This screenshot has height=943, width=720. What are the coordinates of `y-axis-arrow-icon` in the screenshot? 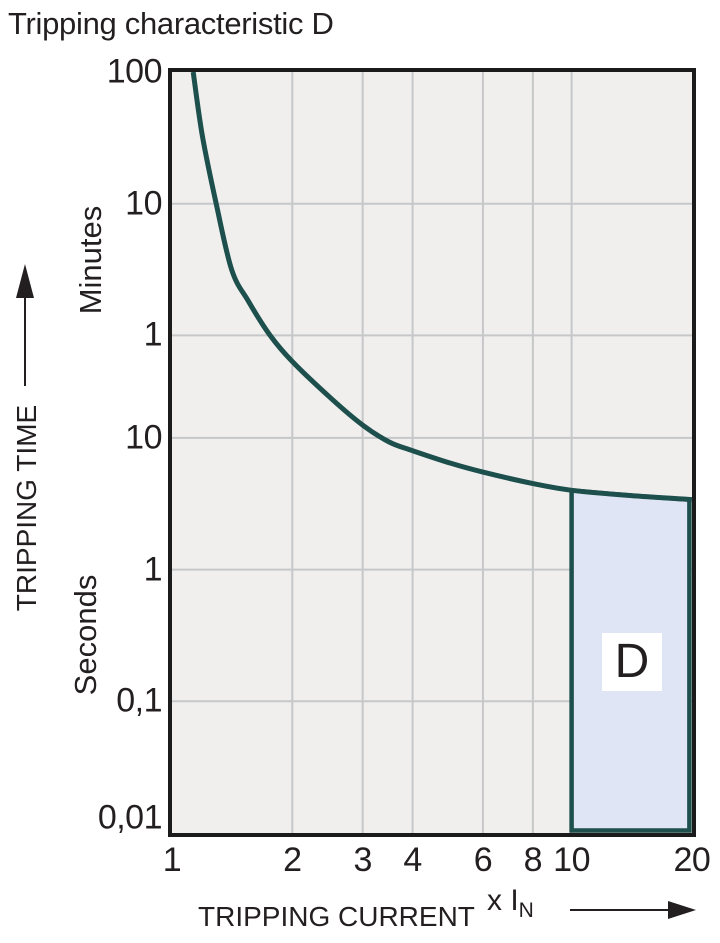 It's located at (25, 325).